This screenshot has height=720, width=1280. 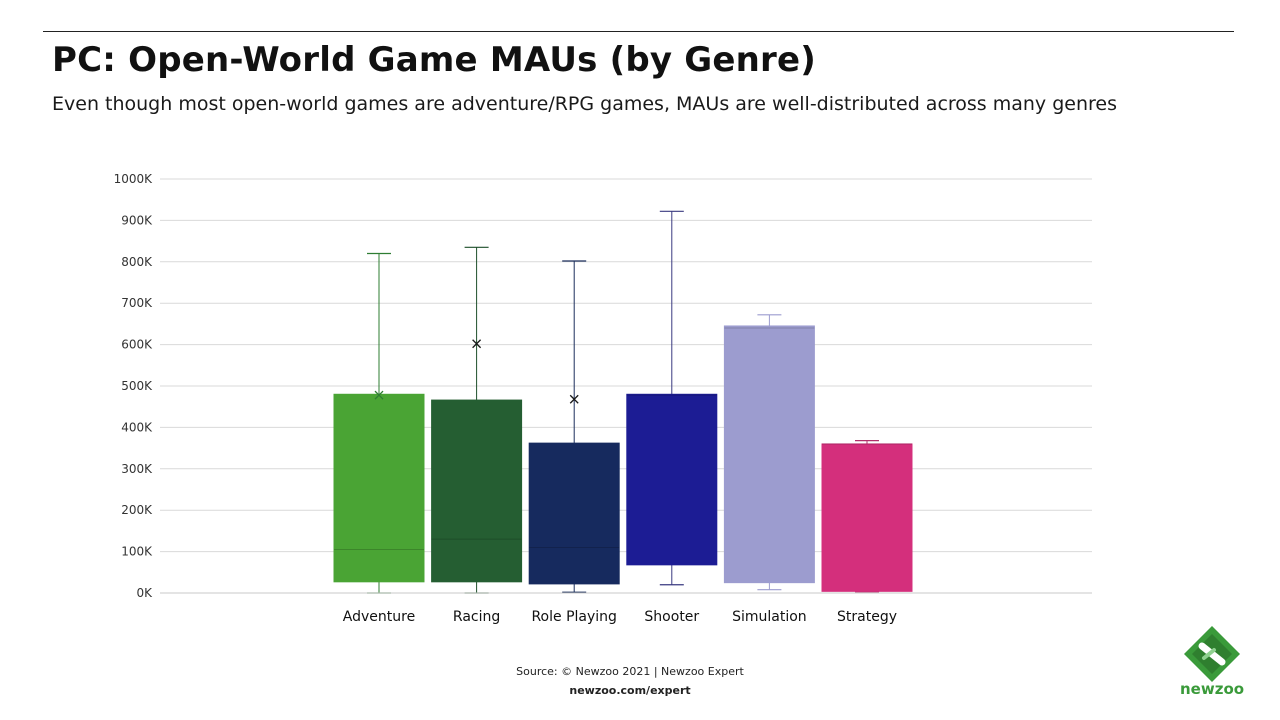 I want to click on y-tick-label: 400K, so click(x=137, y=427).